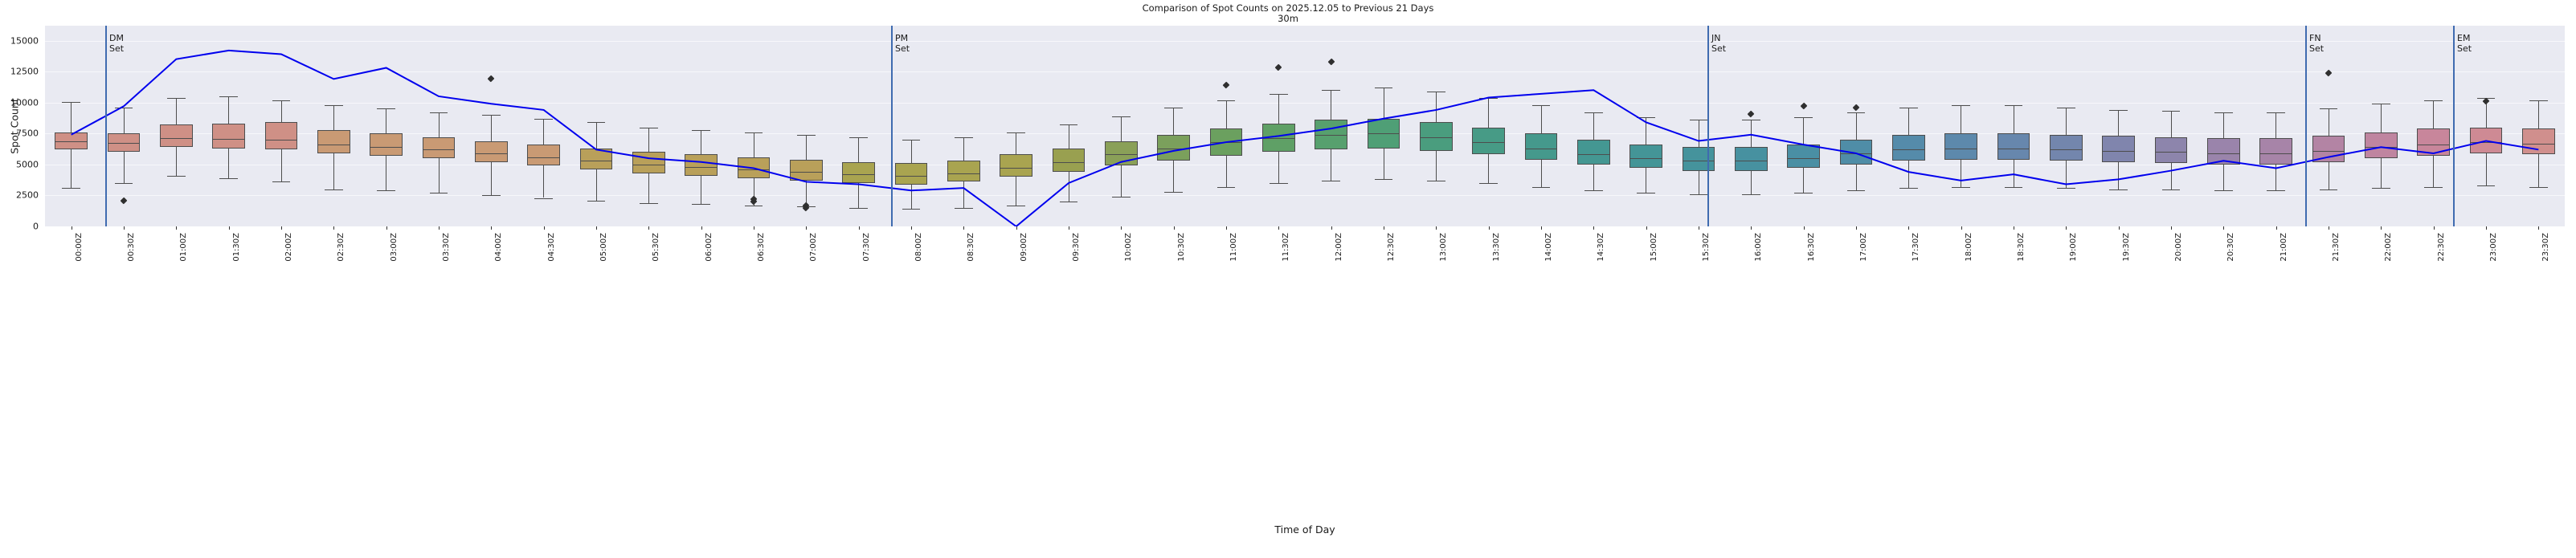  Describe the element at coordinates (2022, 247) in the screenshot. I see `x-tick-label: 18:30Z` at that location.